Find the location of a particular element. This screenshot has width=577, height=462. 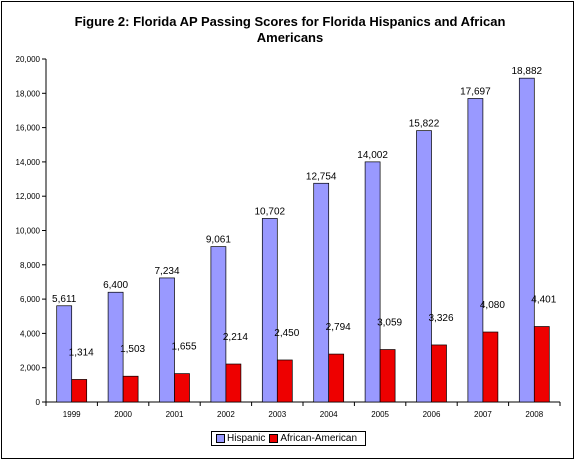

data-label-hispanic: 6,400 is located at coordinates (115, 285).